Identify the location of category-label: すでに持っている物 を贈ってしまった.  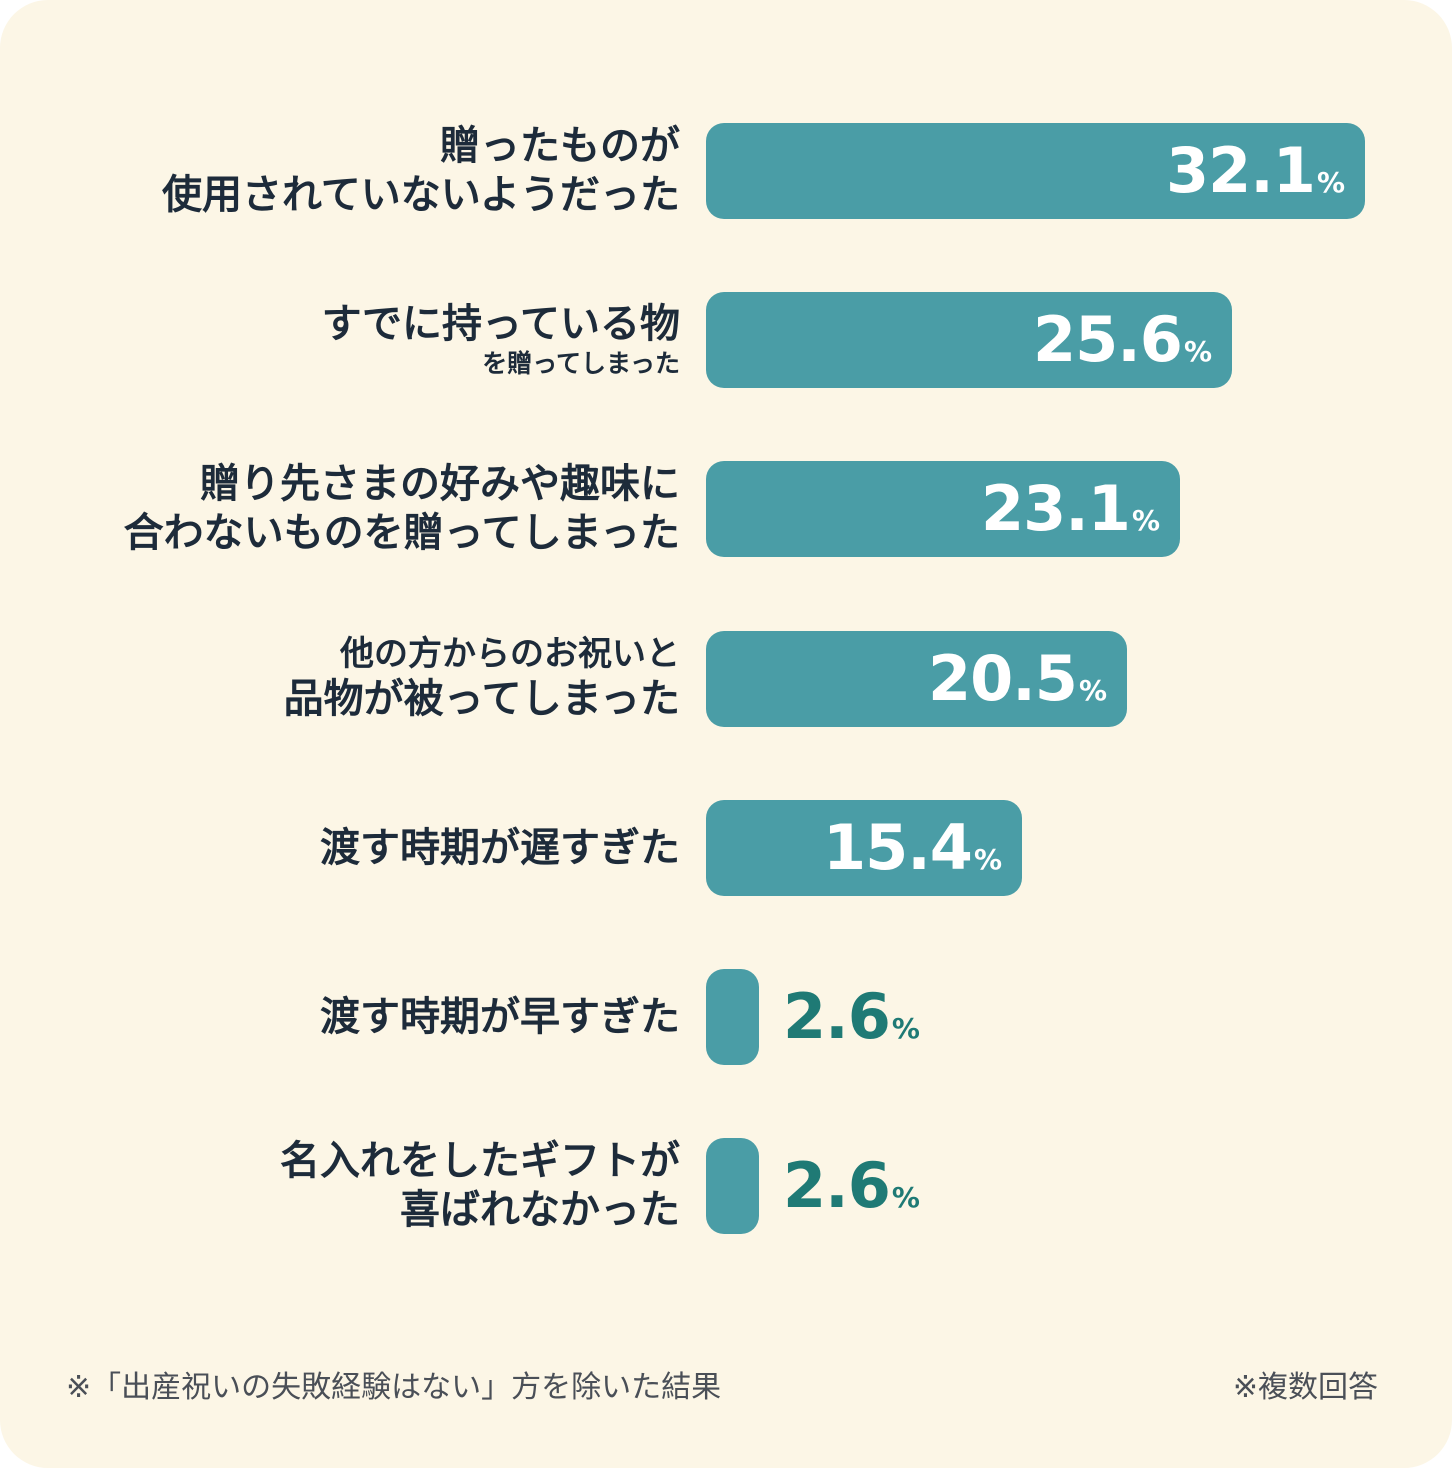
(501, 340).